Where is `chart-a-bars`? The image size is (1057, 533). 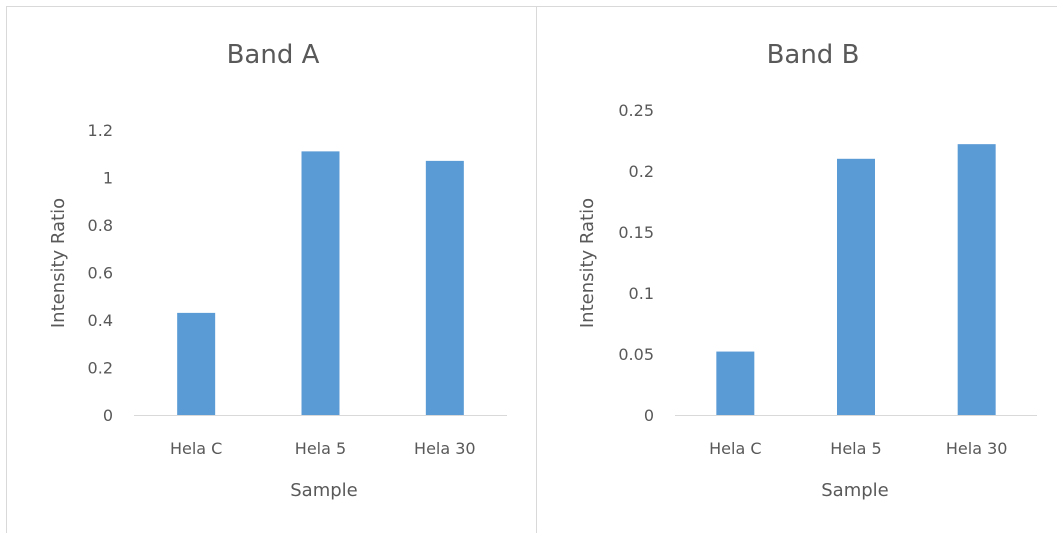 chart-a-bars is located at coordinates (320, 283).